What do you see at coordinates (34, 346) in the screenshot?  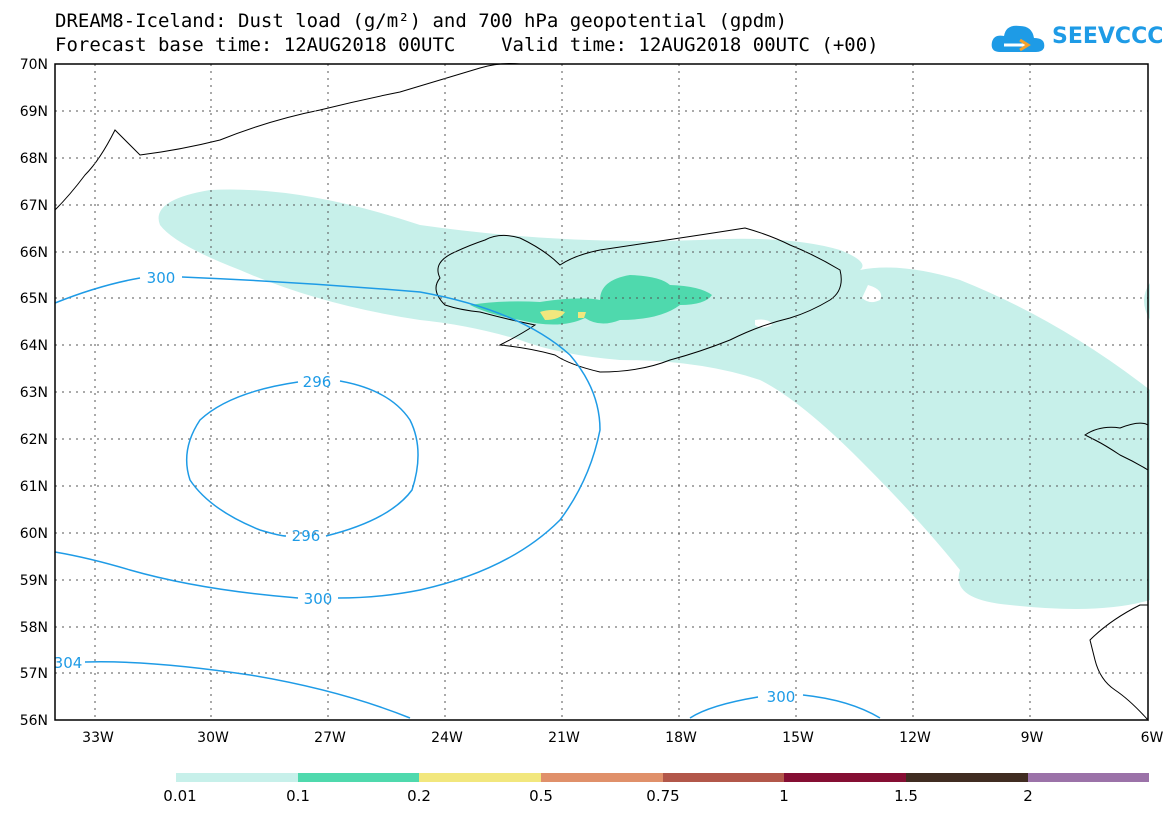 I see `lat-label: 64N` at bounding box center [34, 346].